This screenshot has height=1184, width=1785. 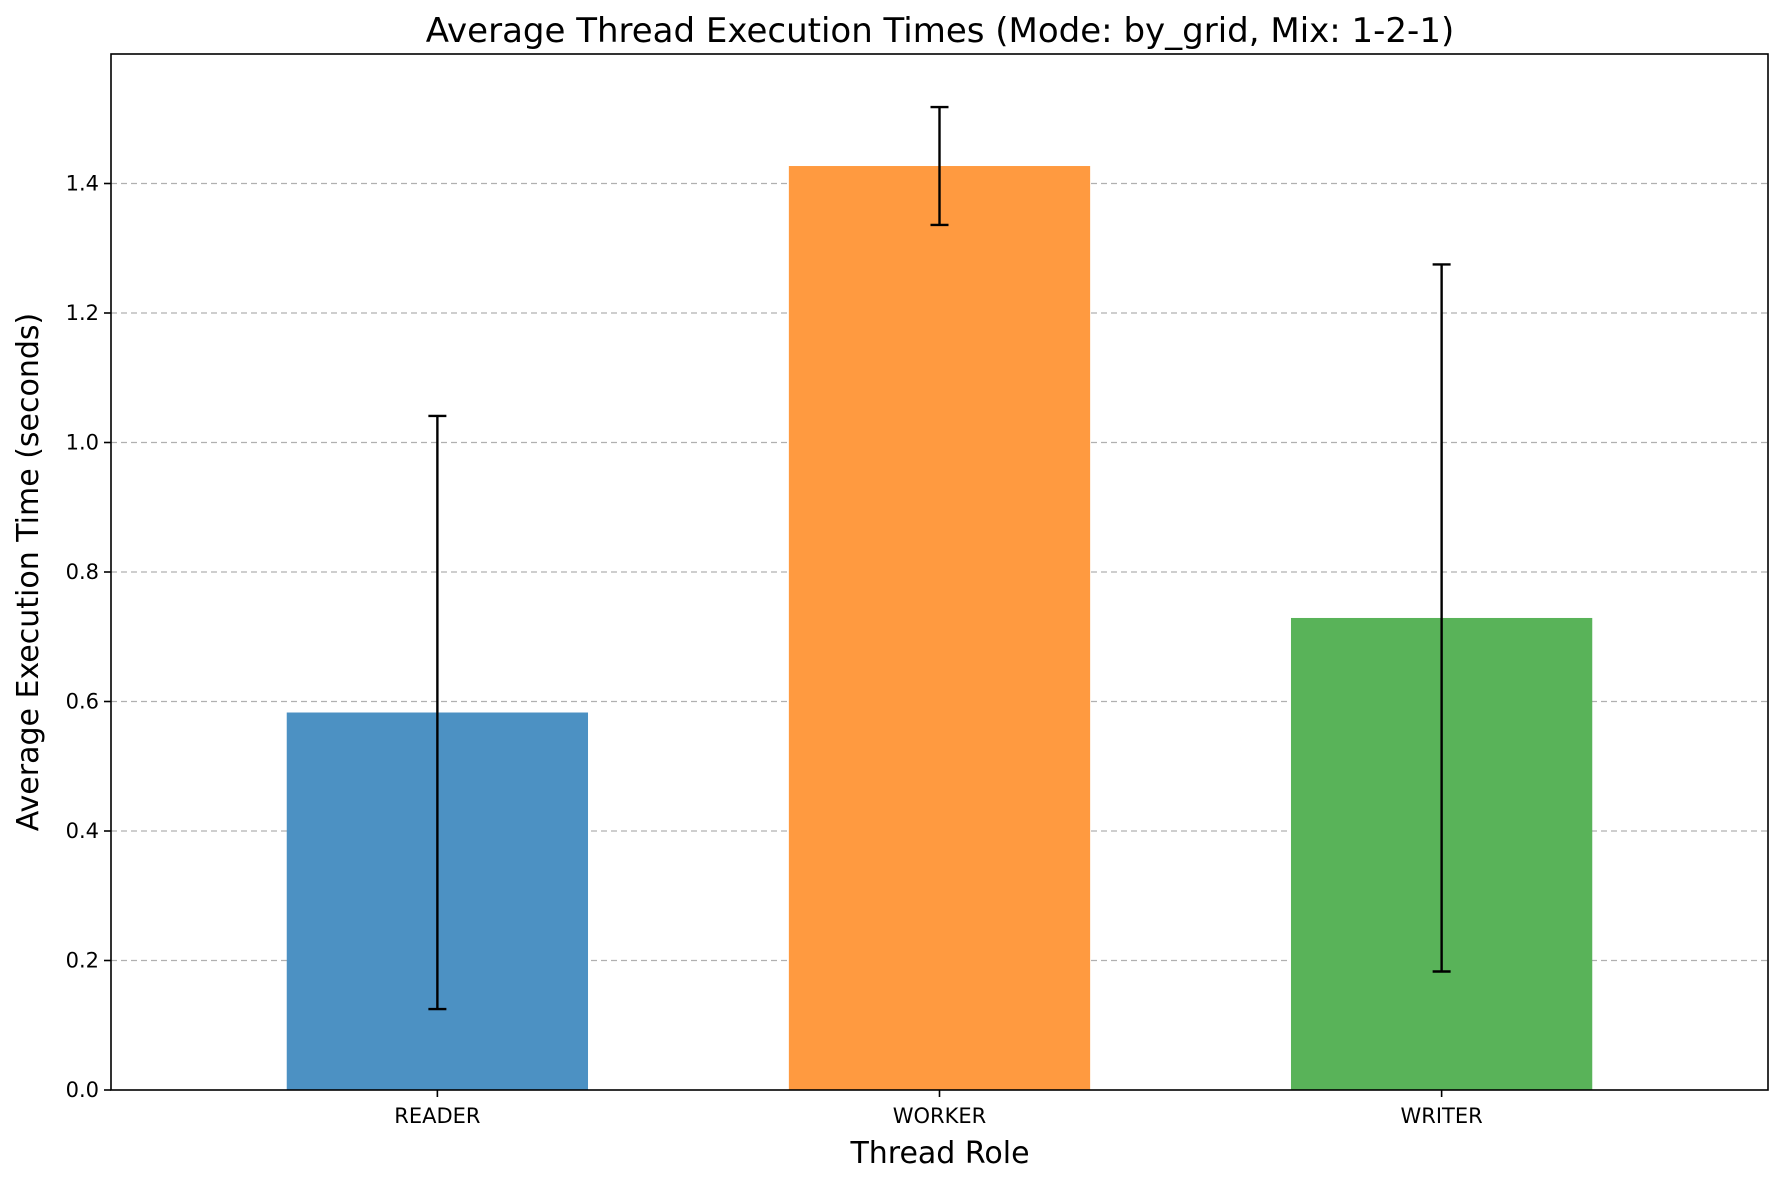 I want to click on y-axis-label: Average Execution Time (seconds), so click(x=28, y=572).